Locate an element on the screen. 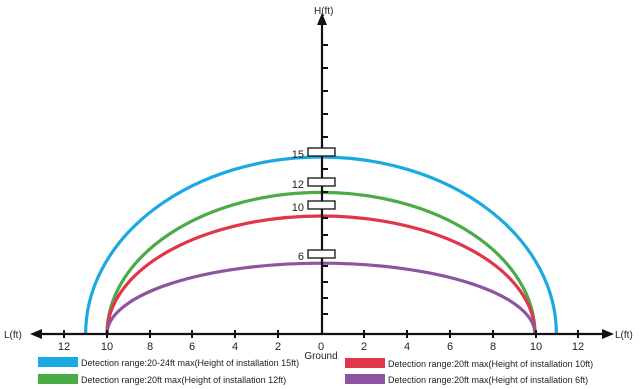 This screenshot has width=643, height=389. ground-label: Ground is located at coordinates (320, 356).